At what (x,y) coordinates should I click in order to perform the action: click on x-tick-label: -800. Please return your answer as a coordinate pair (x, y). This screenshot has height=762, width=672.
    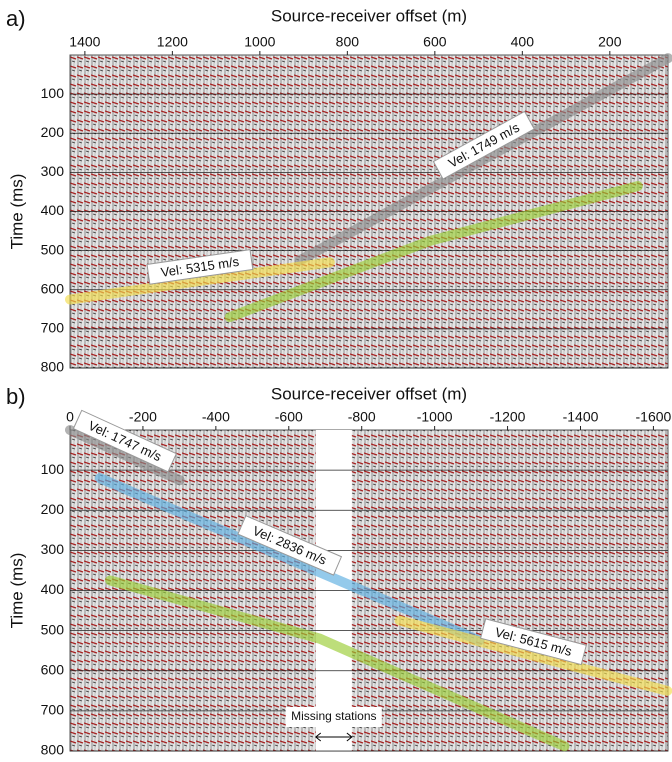
    Looking at the image, I should click on (362, 417).